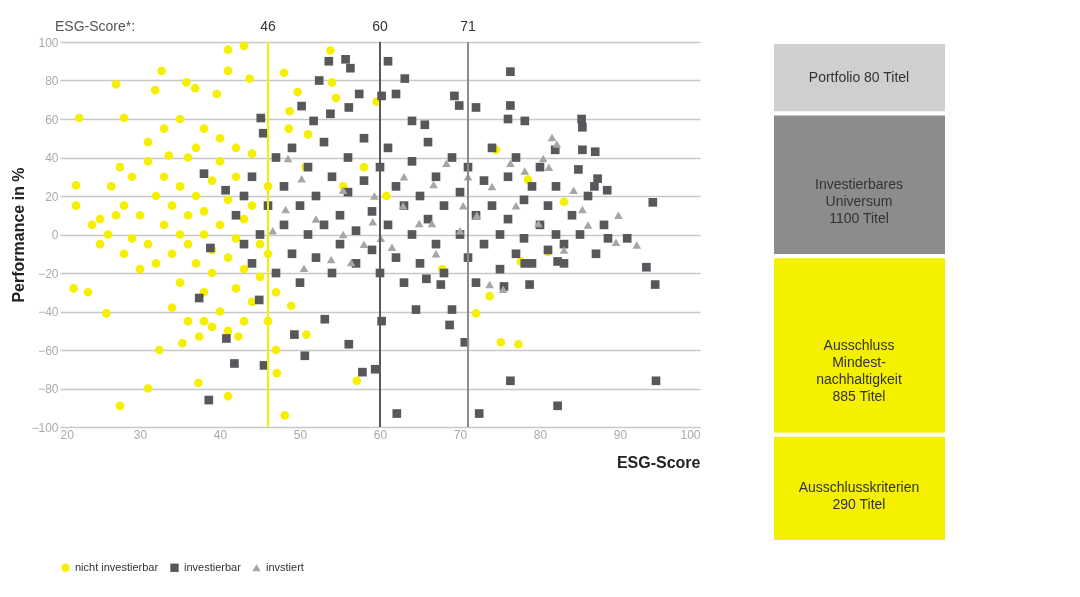 The height and width of the screenshot is (597, 1080). I want to click on y-axis-title: Performance in %, so click(19, 235).